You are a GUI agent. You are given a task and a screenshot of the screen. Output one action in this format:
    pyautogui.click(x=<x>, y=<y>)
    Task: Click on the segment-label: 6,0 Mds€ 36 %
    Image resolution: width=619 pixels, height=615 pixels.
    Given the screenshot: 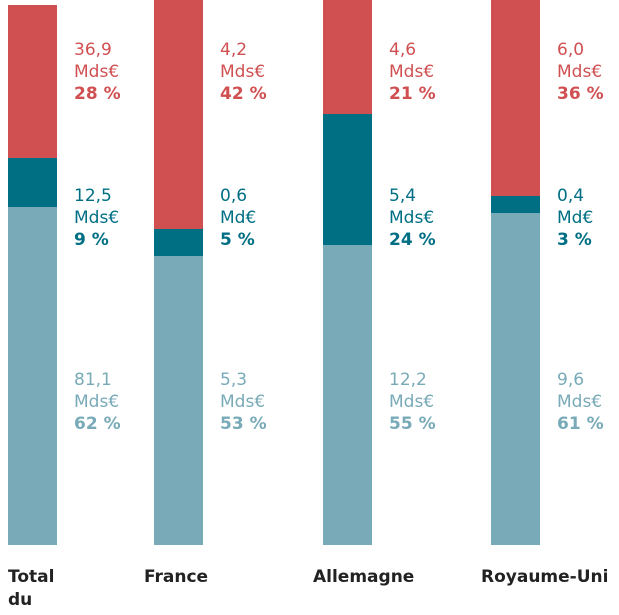 What is the action you would take?
    pyautogui.click(x=586, y=72)
    